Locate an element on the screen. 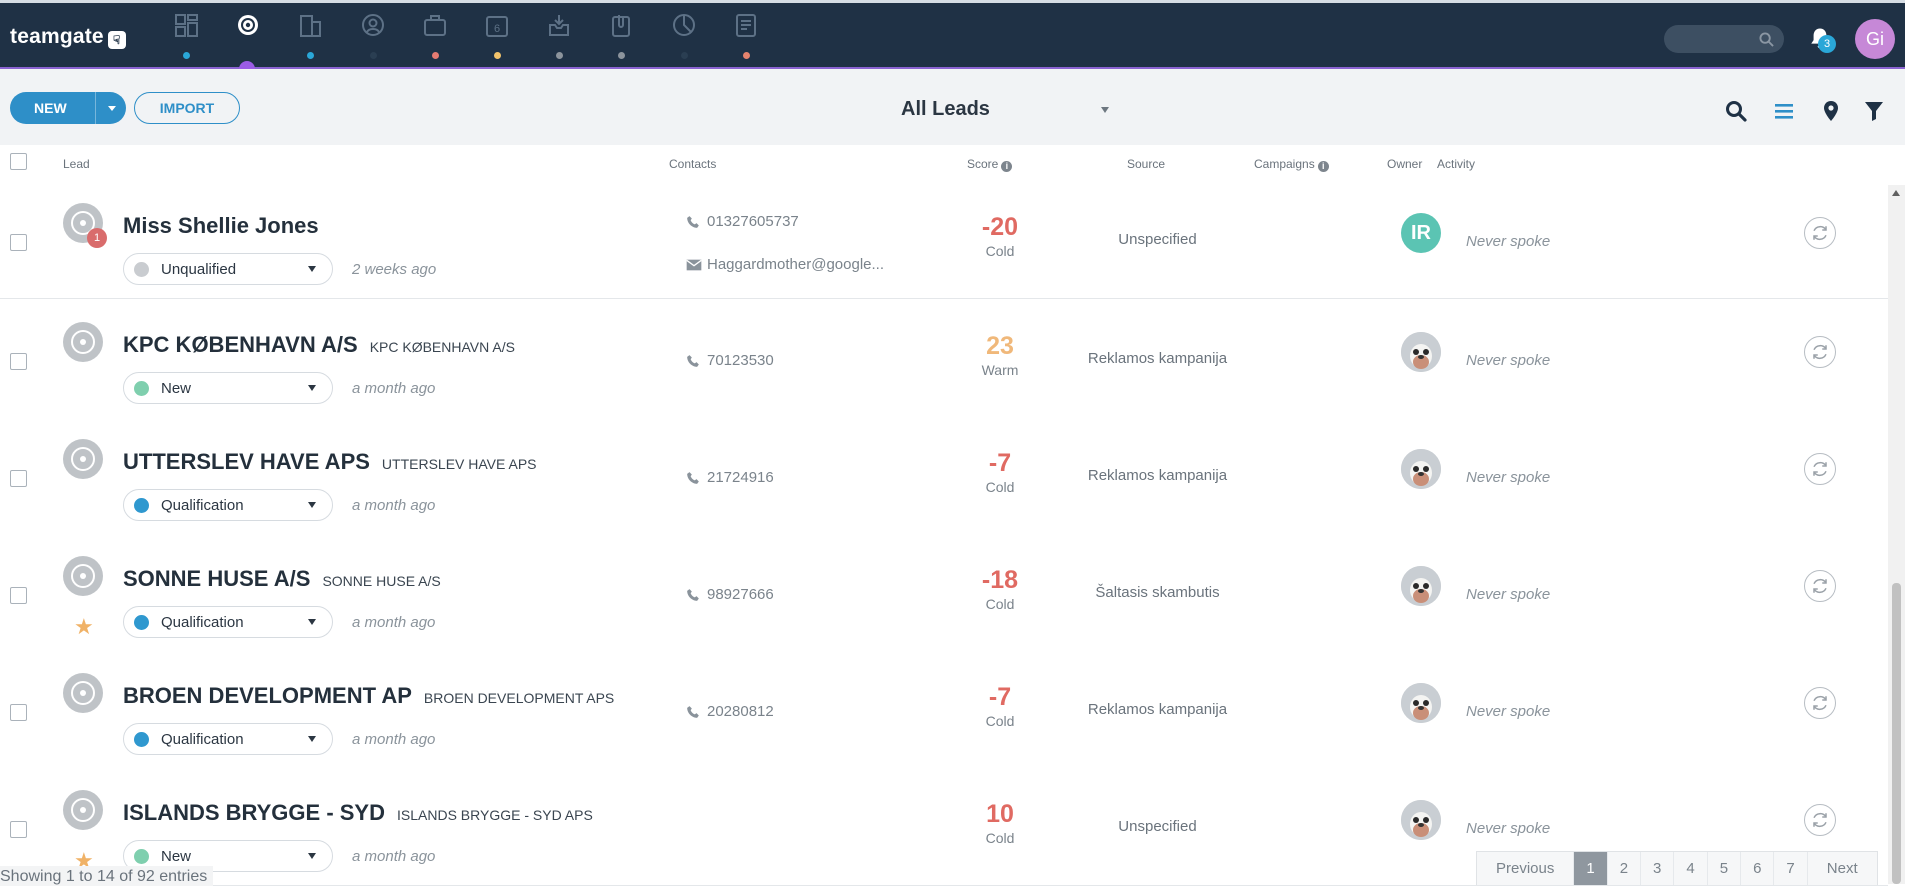 The image size is (1905, 886). owner-photo-icon is located at coordinates (1421, 820).